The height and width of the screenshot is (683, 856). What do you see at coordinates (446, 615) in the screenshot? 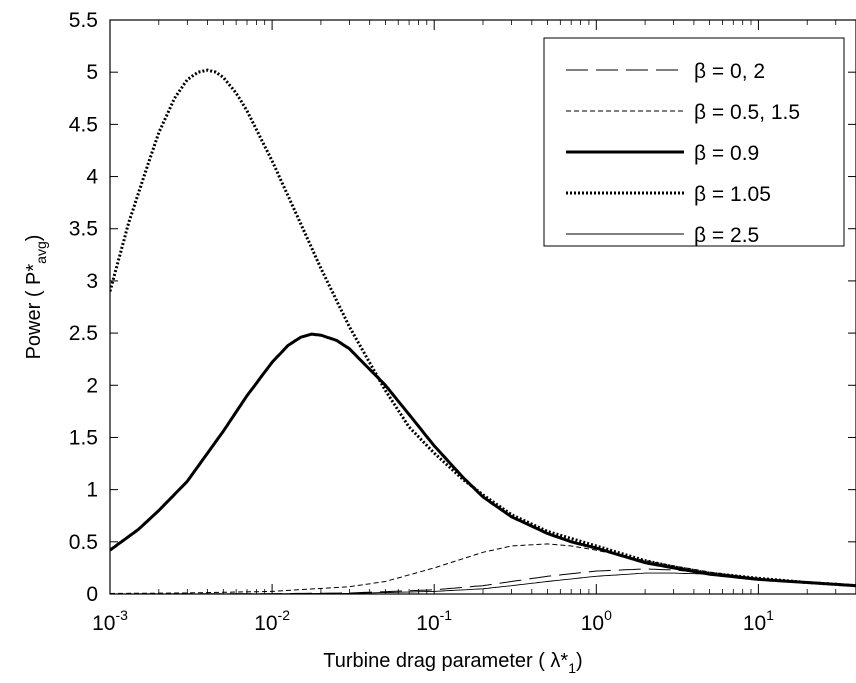
I see `x-tick-exponent: -1` at bounding box center [446, 615].